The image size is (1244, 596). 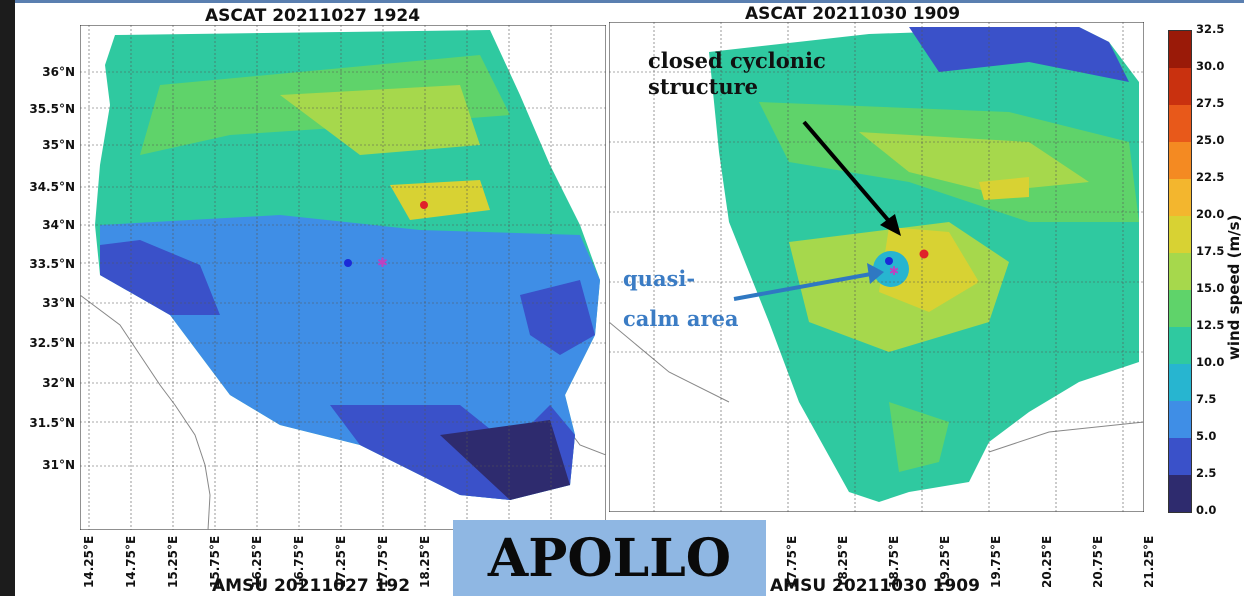 What do you see at coordinates (1210, 66) in the screenshot?
I see `colorbar-tick-label: 30.0` at bounding box center [1210, 66].